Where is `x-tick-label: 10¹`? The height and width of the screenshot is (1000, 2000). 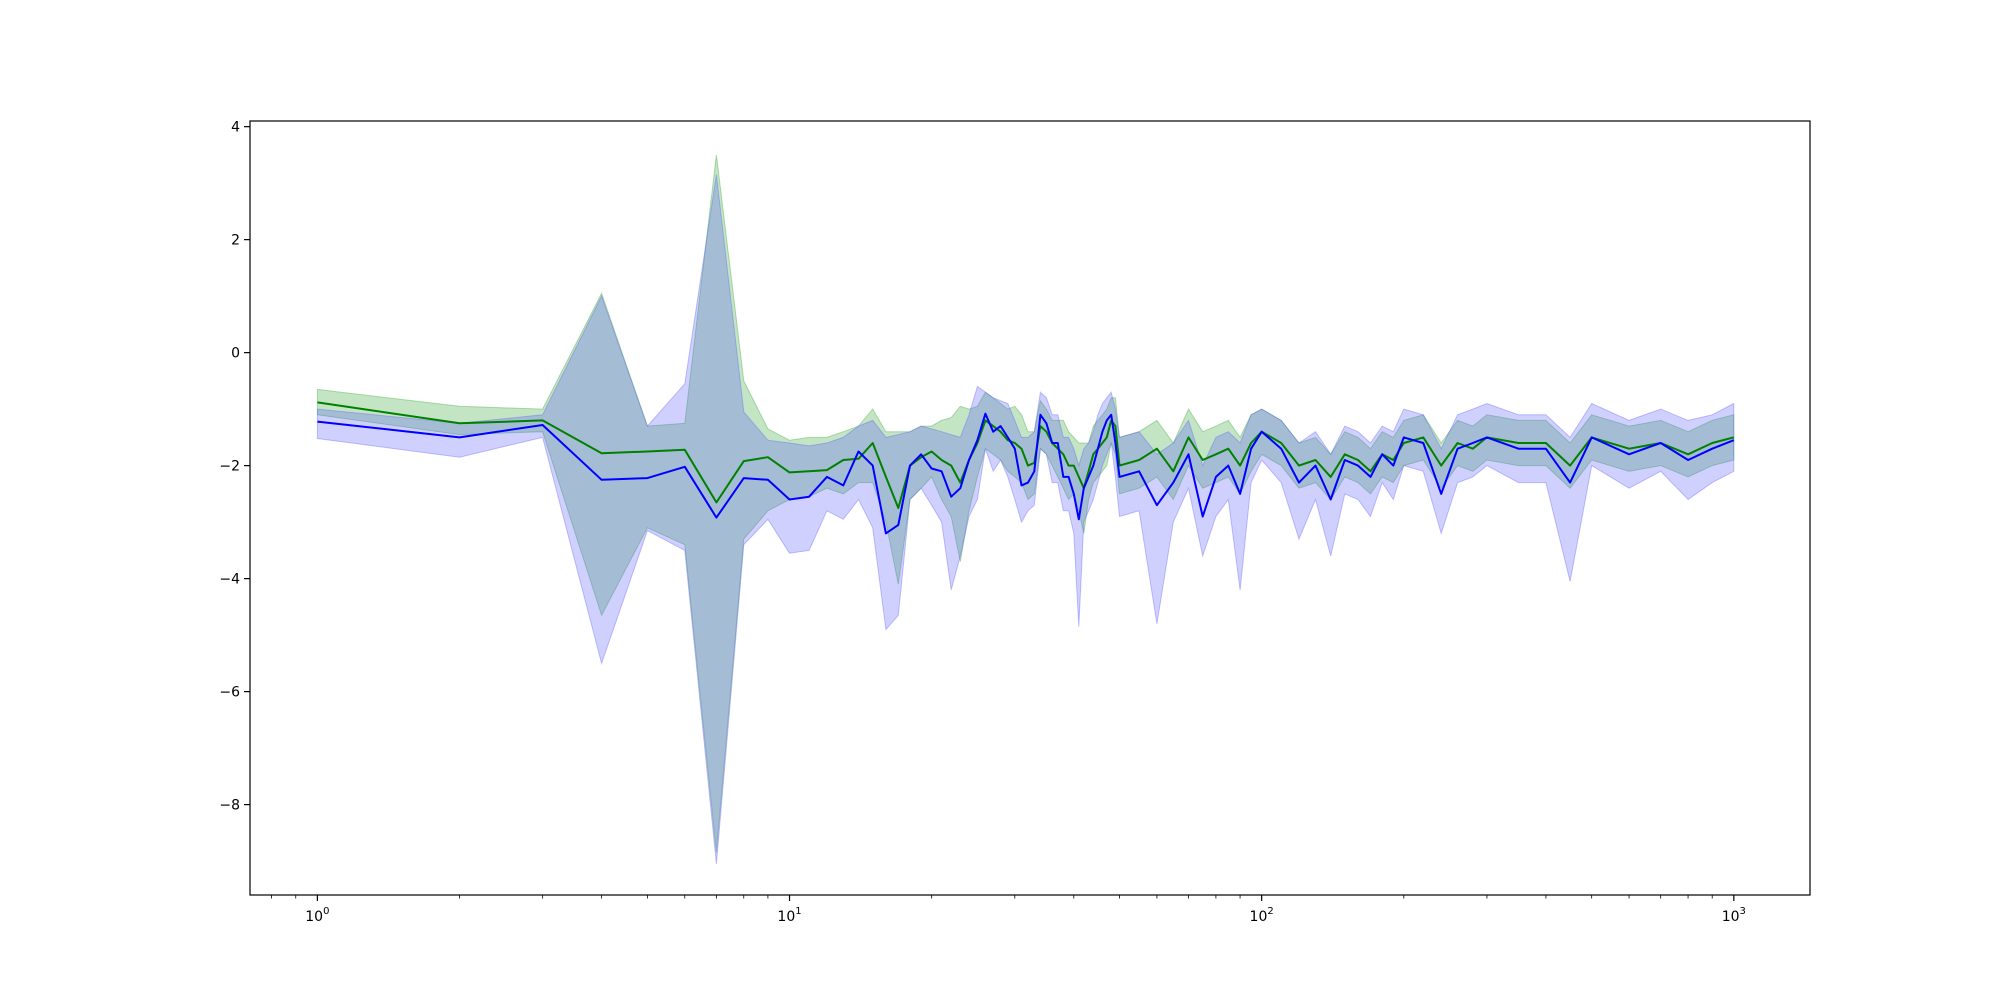 x-tick-label: 10¹ is located at coordinates (789, 915).